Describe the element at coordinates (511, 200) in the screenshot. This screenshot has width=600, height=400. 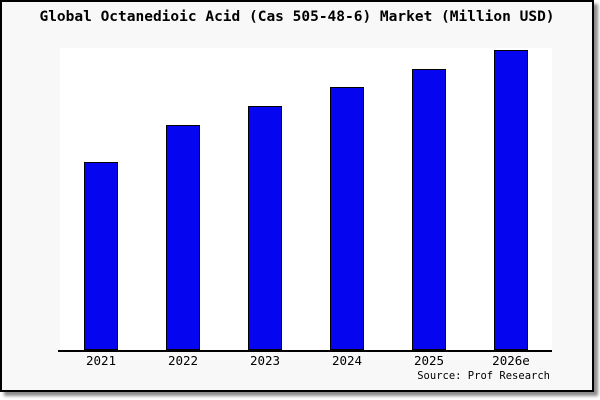
I see `bar-2026e` at that location.